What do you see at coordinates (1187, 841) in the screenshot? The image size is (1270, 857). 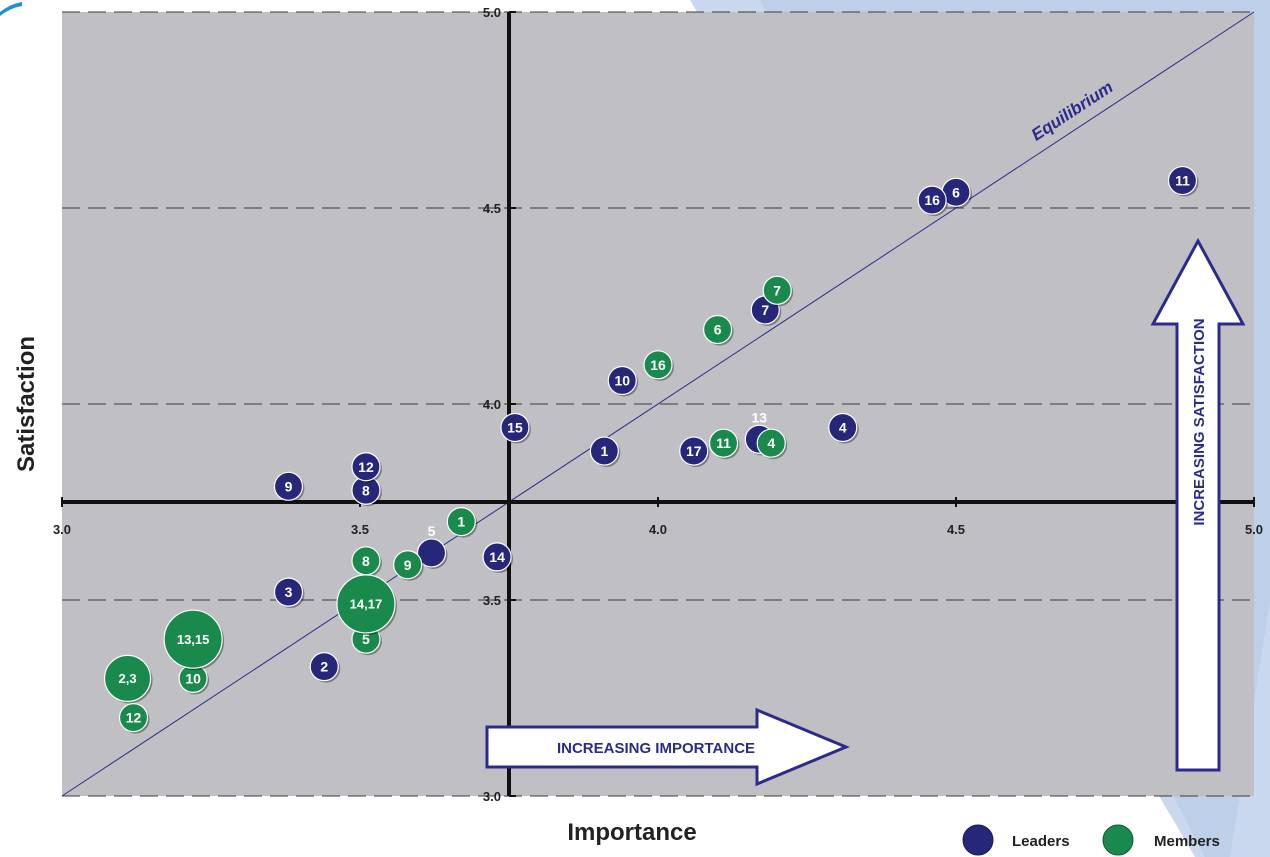 I see `legend-members-label: Members` at bounding box center [1187, 841].